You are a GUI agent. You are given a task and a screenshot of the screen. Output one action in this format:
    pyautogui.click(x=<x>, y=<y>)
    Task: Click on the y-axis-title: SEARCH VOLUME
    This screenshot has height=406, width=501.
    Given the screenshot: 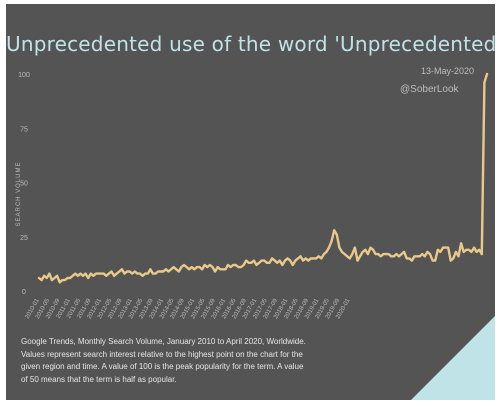 What is the action you would take?
    pyautogui.click(x=19, y=193)
    